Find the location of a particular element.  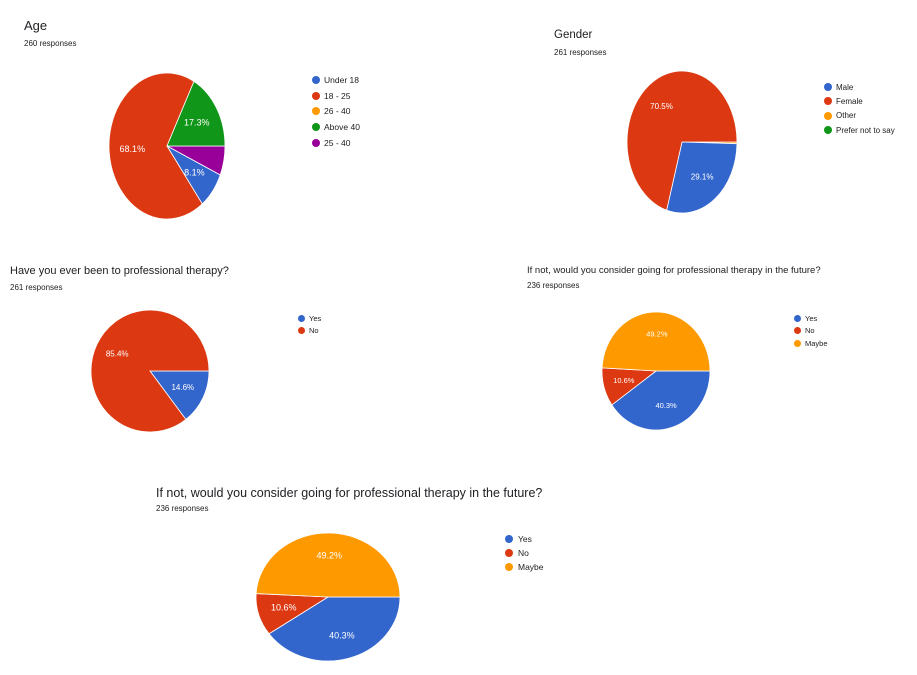

legend-item-under-18: Under 18 is located at coordinates (336, 80).